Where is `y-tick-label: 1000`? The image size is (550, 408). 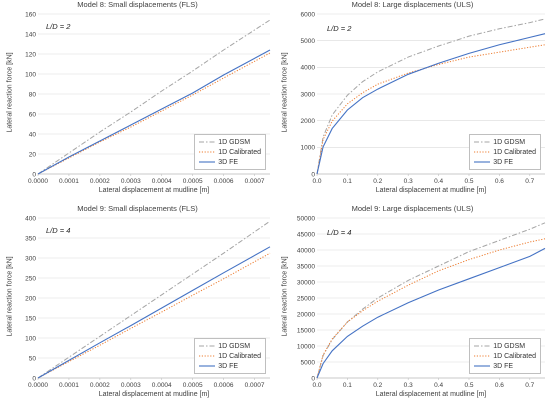 y-tick-label: 1000 is located at coordinates (308, 148).